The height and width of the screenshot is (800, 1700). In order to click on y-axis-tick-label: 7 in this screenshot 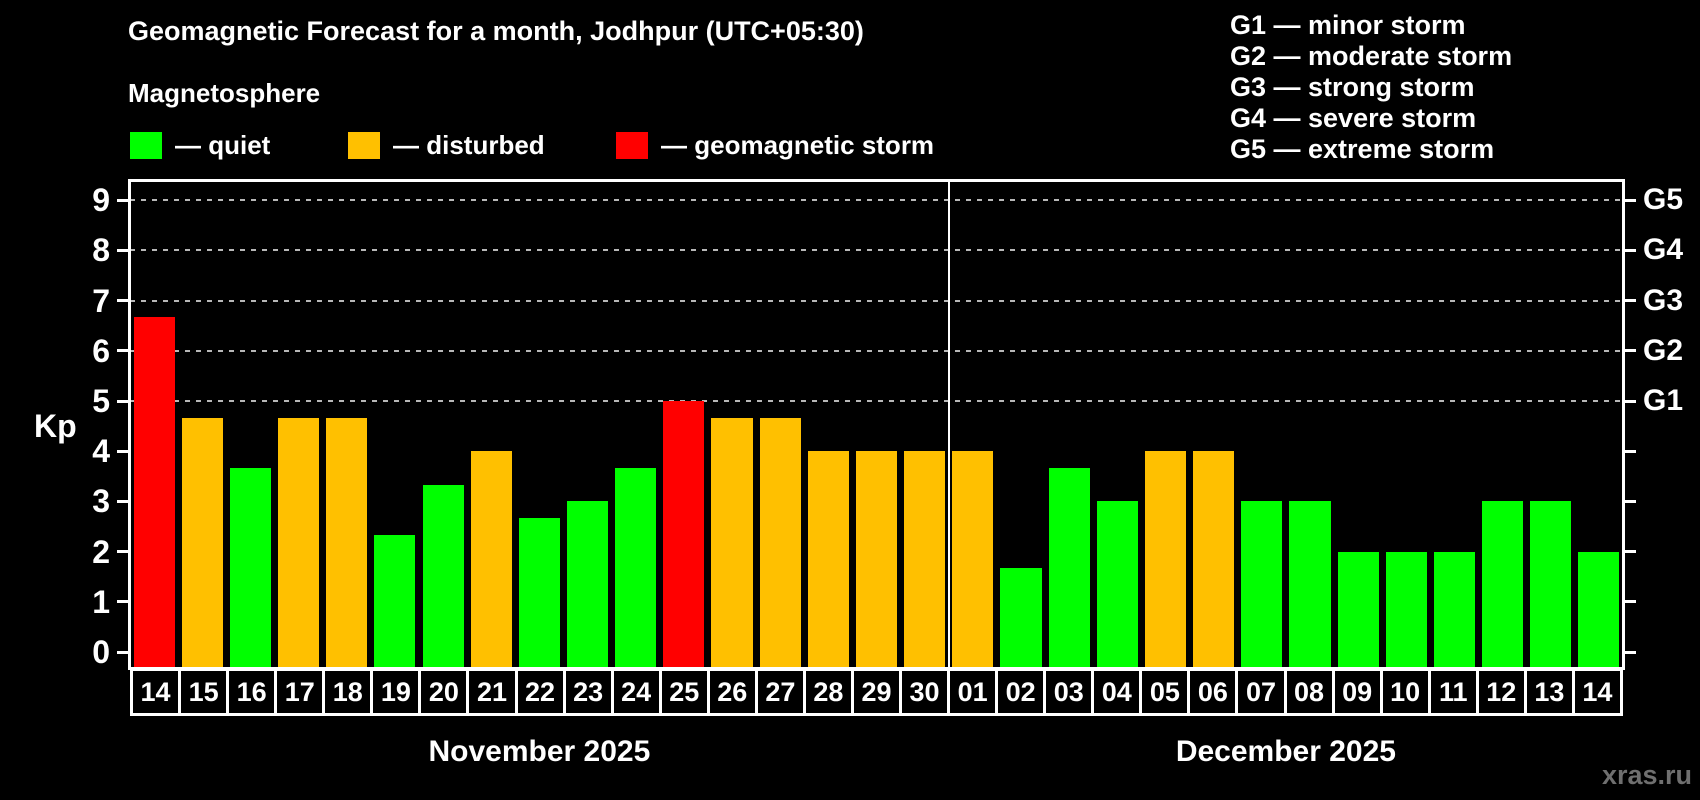, I will do `click(101, 300)`.